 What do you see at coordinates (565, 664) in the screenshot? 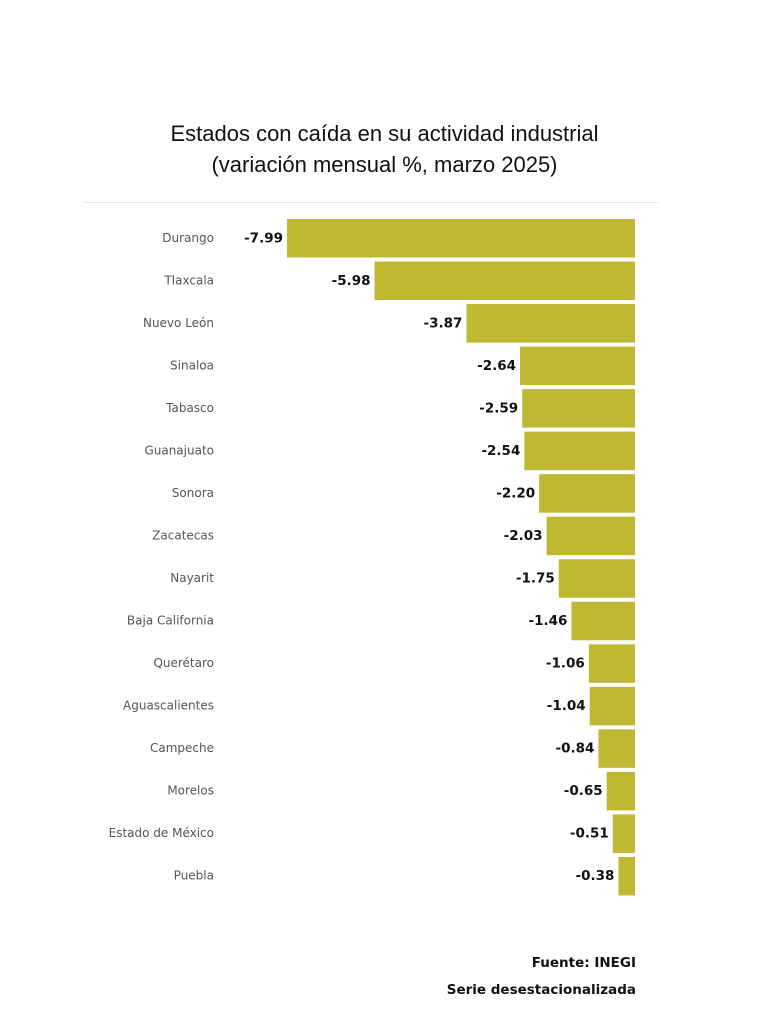
I see `value-label: -1.06` at bounding box center [565, 664].